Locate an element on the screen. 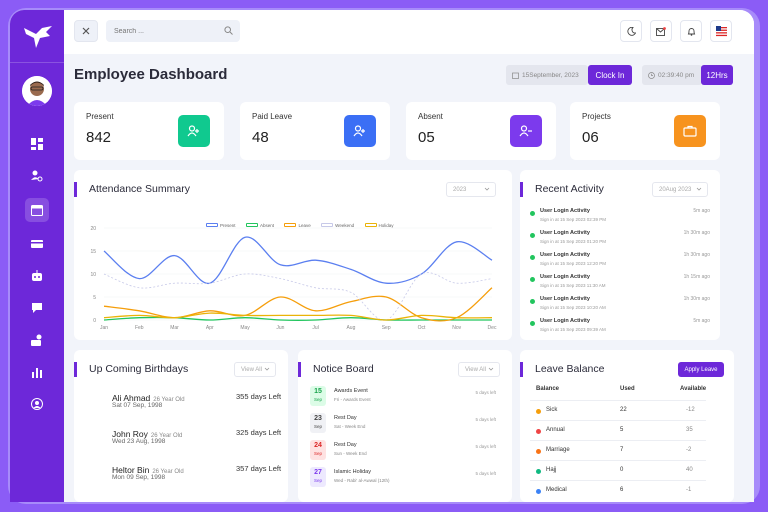  card-title: Recent Activity is located at coordinates (562, 189).